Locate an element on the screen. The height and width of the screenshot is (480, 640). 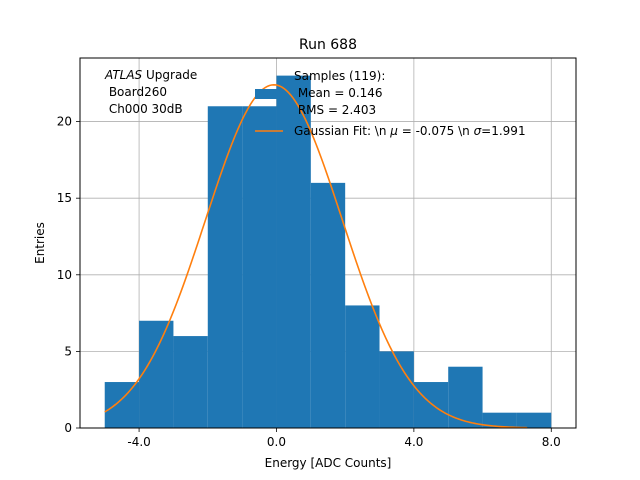
channel-label: Ch000 30dB is located at coordinates (144, 109).